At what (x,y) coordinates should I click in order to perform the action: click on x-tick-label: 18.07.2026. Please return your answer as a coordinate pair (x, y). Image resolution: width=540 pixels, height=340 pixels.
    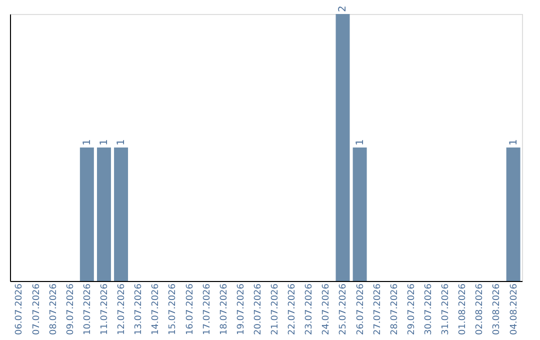
    Looking at the image, I should click on (224, 309).